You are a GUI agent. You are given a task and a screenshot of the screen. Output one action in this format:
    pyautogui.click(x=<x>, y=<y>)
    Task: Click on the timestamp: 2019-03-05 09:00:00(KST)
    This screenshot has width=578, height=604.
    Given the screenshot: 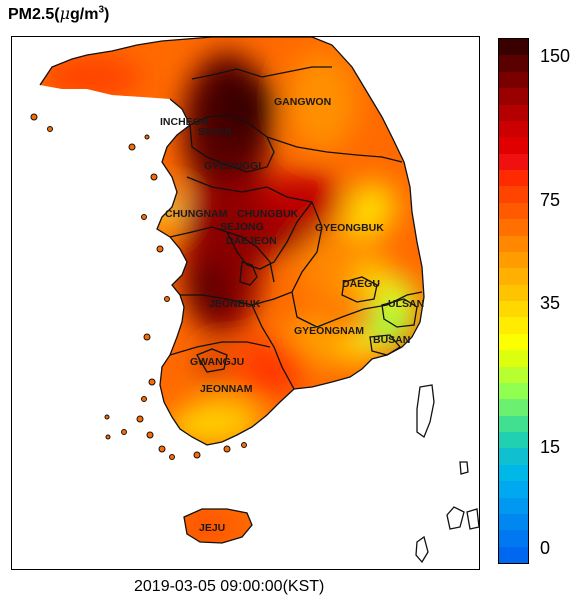 What is the action you would take?
    pyautogui.click(x=229, y=586)
    